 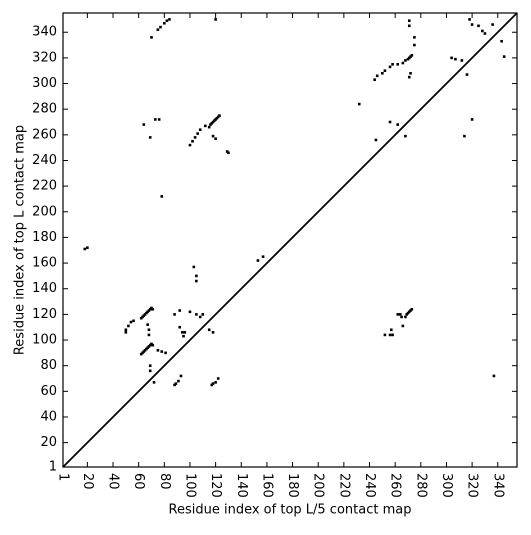 I want to click on y-tick-label: 1, so click(x=53, y=467).